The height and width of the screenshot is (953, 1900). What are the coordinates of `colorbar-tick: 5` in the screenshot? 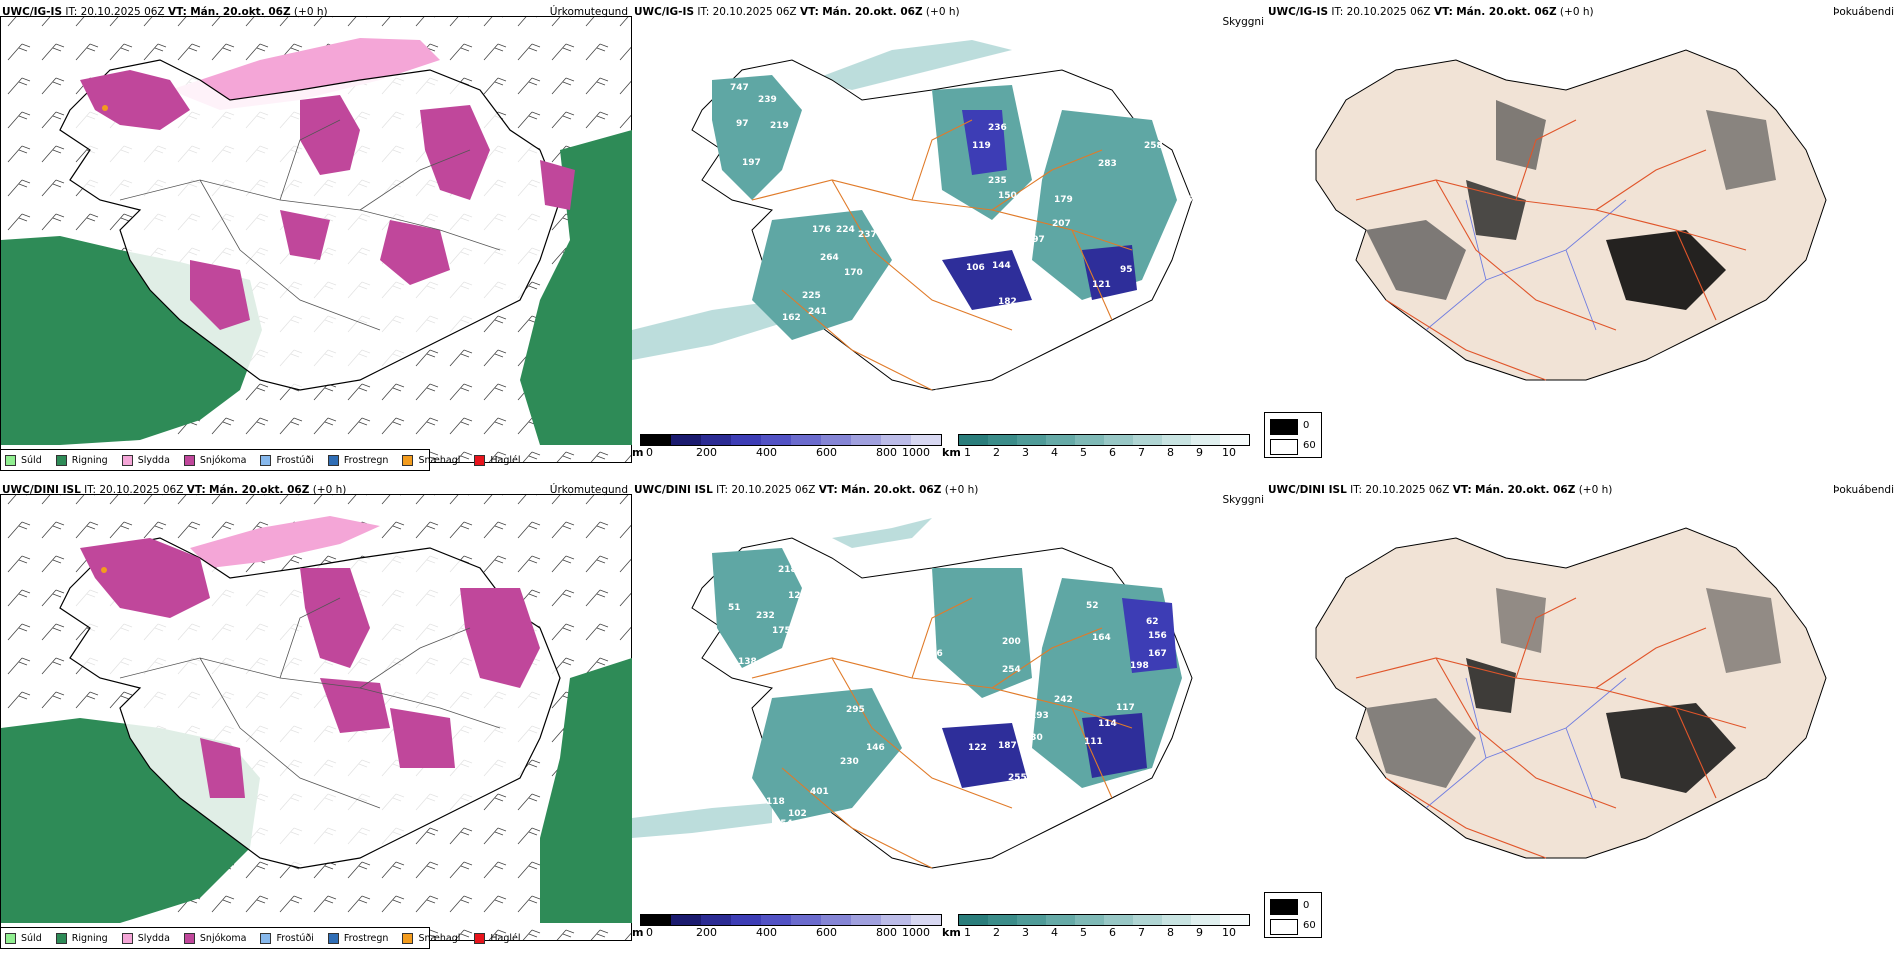 It's located at (1083, 452).